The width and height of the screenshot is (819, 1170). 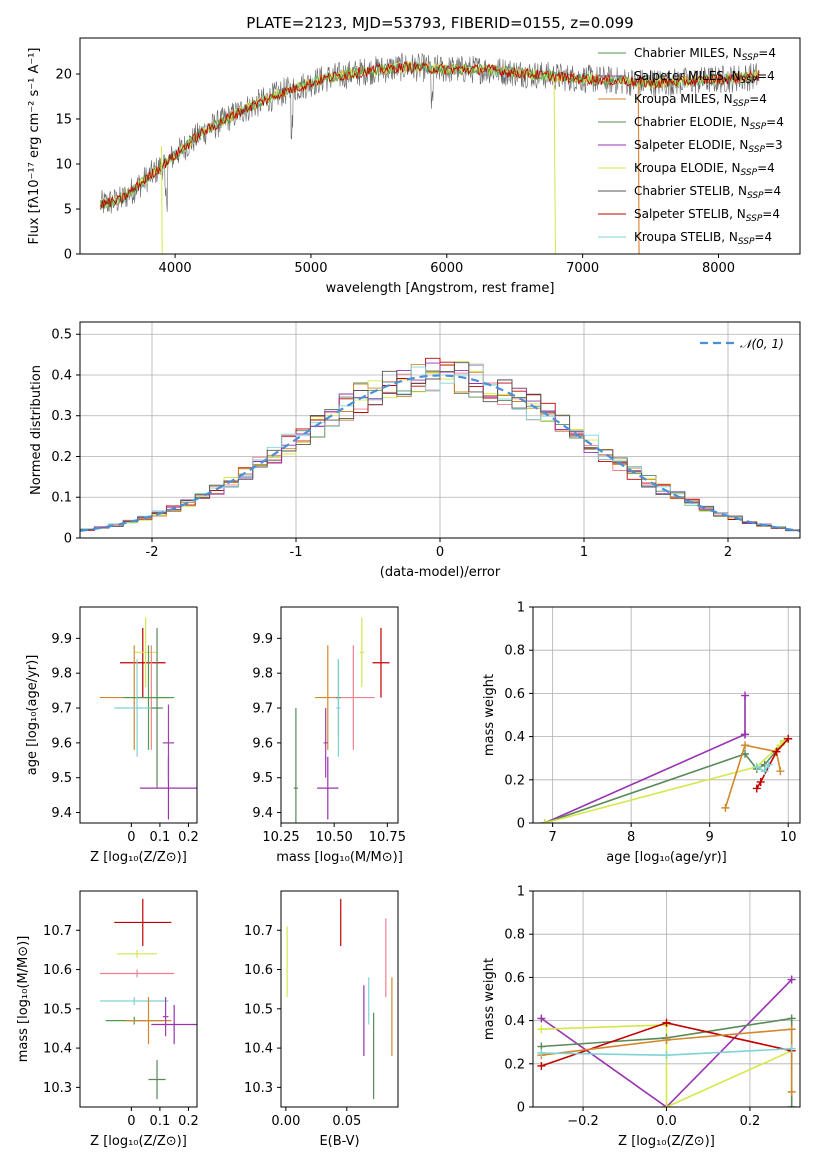 What do you see at coordinates (36, 430) in the screenshot?
I see `y-axis-label: Normed distribution` at bounding box center [36, 430].